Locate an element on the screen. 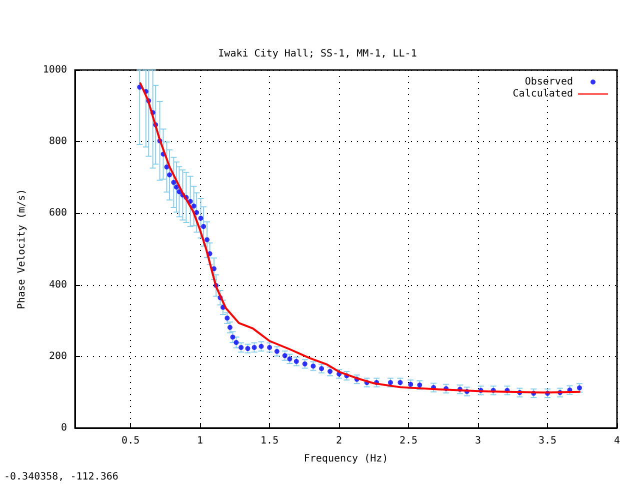  x-tick-label: 1 is located at coordinates (200, 441).